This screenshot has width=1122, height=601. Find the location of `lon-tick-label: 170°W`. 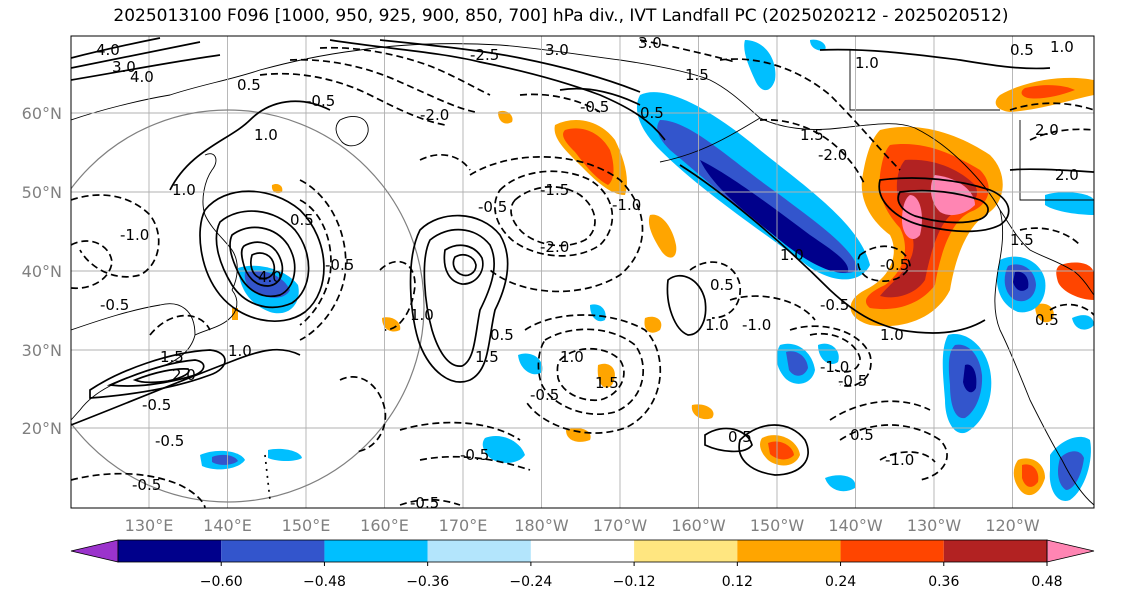

lon-tick-label: 170°W is located at coordinates (620, 525).